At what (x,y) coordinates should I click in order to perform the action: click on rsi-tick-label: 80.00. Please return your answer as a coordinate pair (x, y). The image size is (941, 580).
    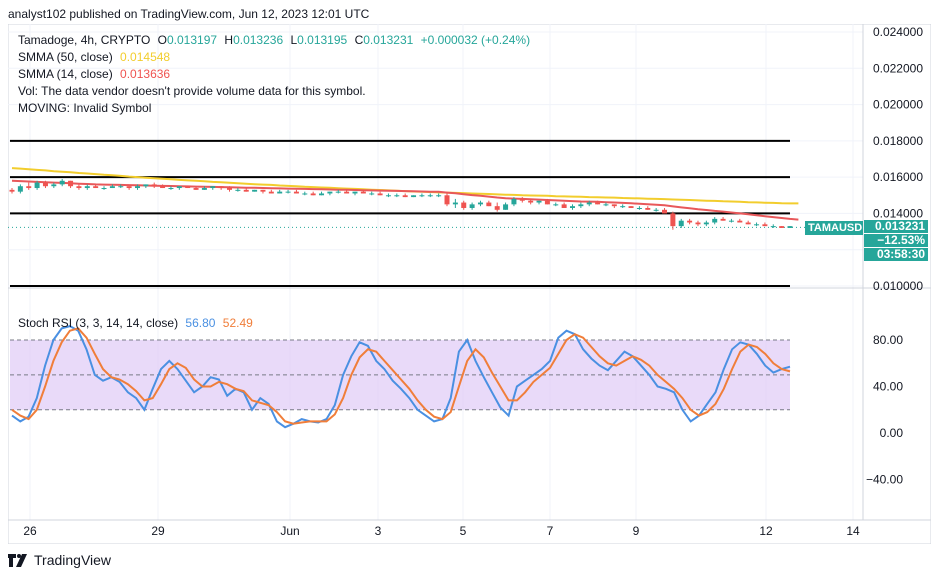
    Looking at the image, I should click on (888, 340).